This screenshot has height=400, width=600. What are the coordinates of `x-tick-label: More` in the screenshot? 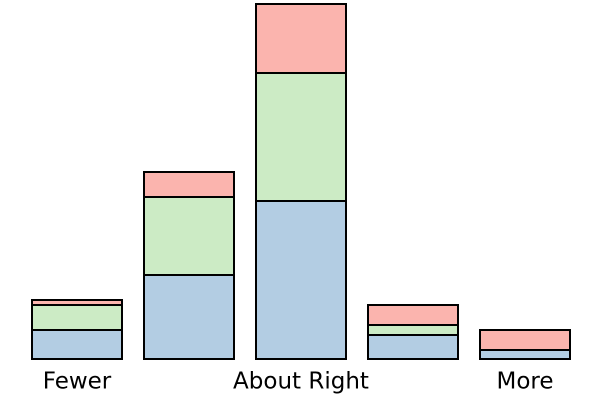 It's located at (524, 382).